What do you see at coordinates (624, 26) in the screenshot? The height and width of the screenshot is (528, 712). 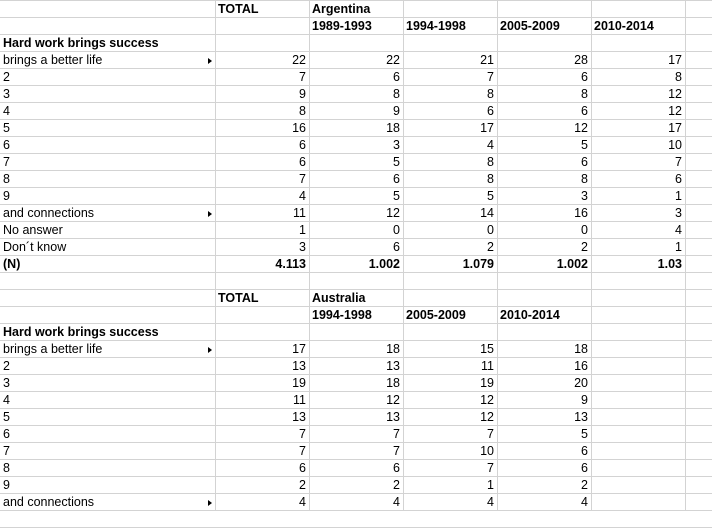 I see `period-header: 2010-2014` at bounding box center [624, 26].